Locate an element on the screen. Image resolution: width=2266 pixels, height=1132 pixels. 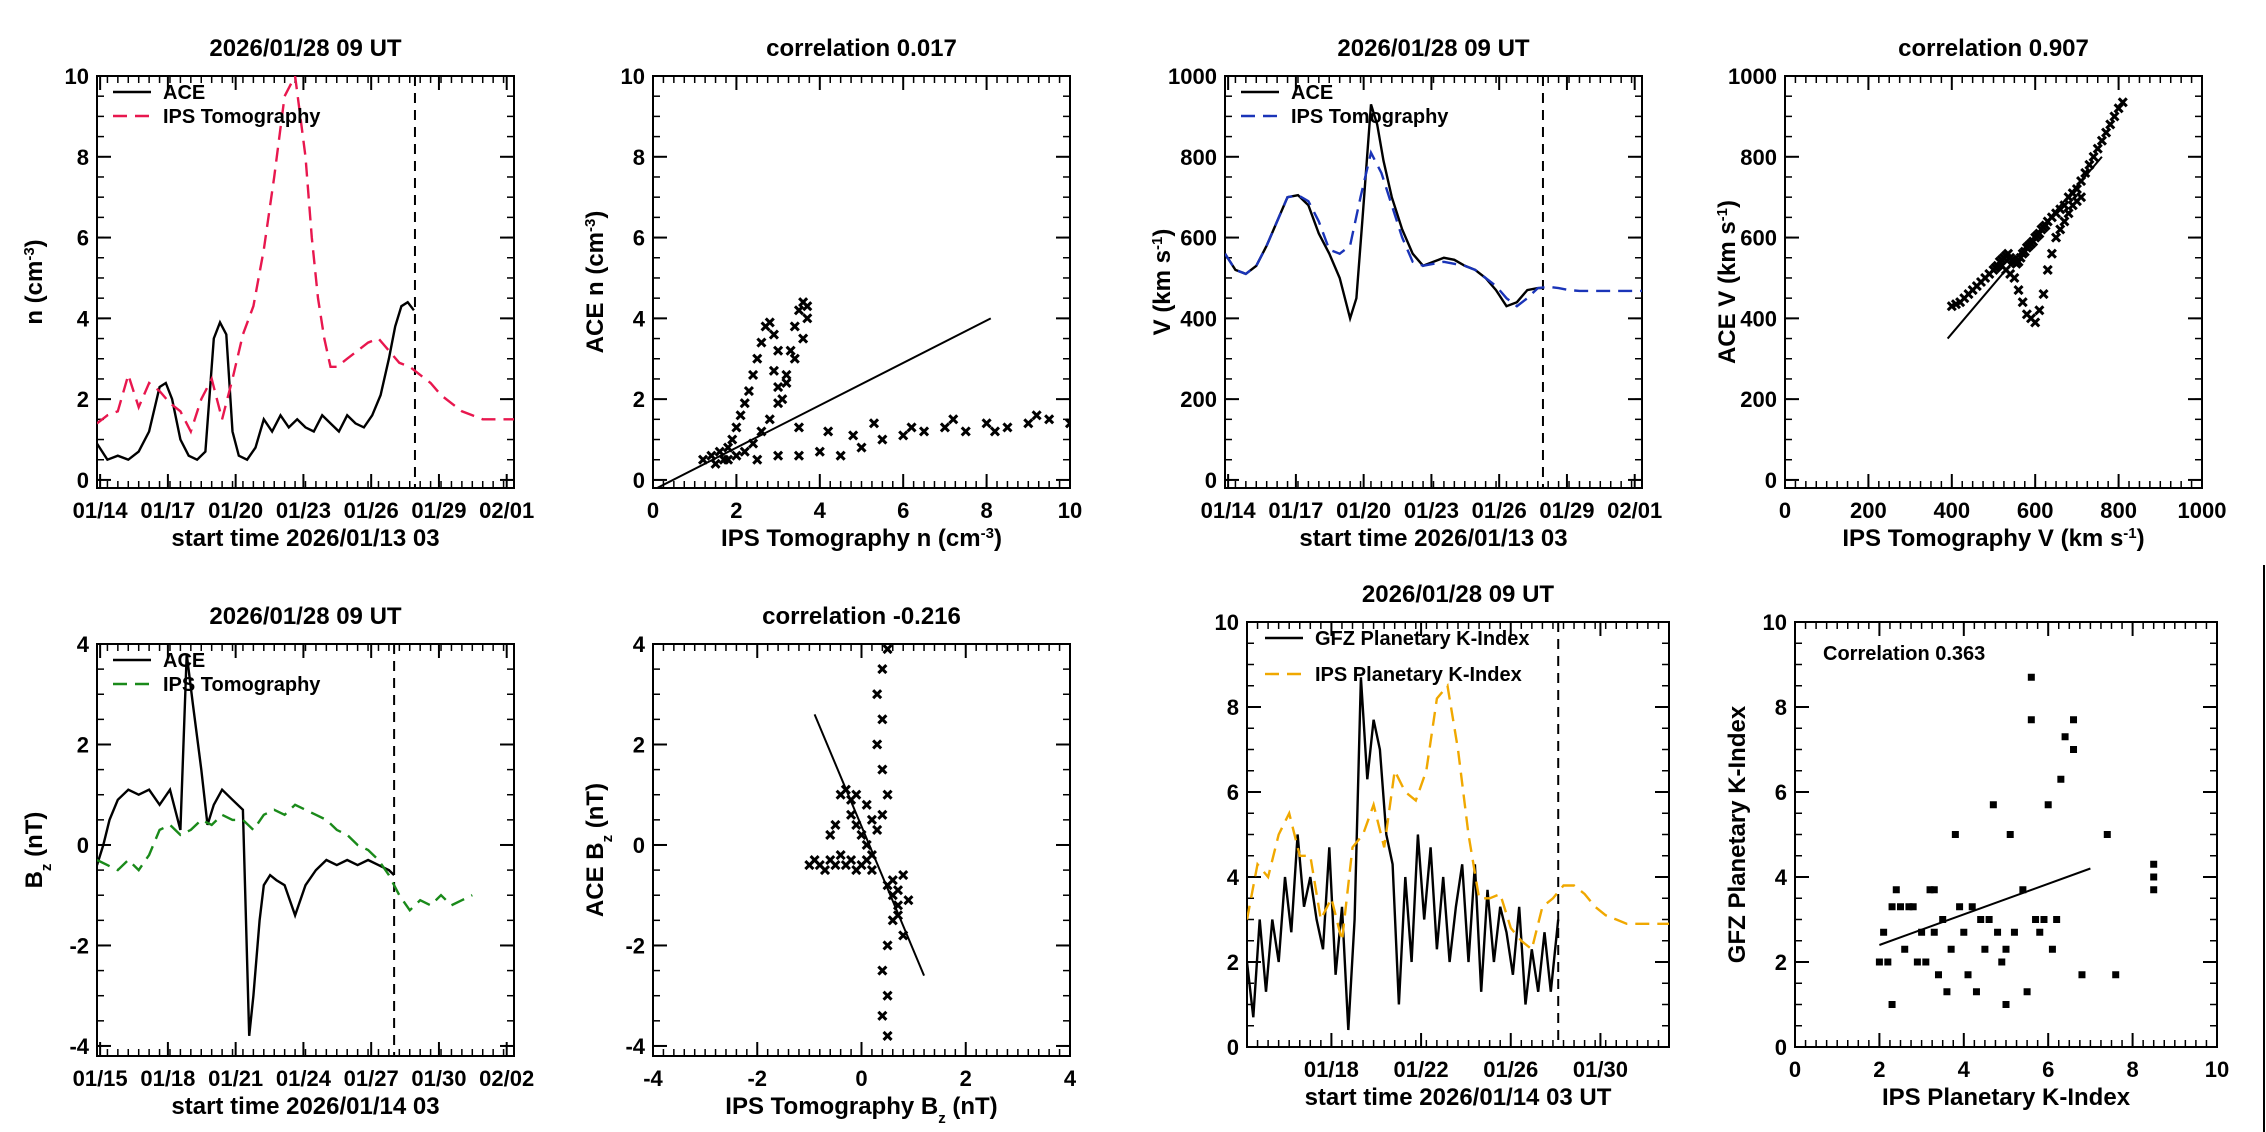
y-tick-label: 10 is located at coordinates (77, 76).